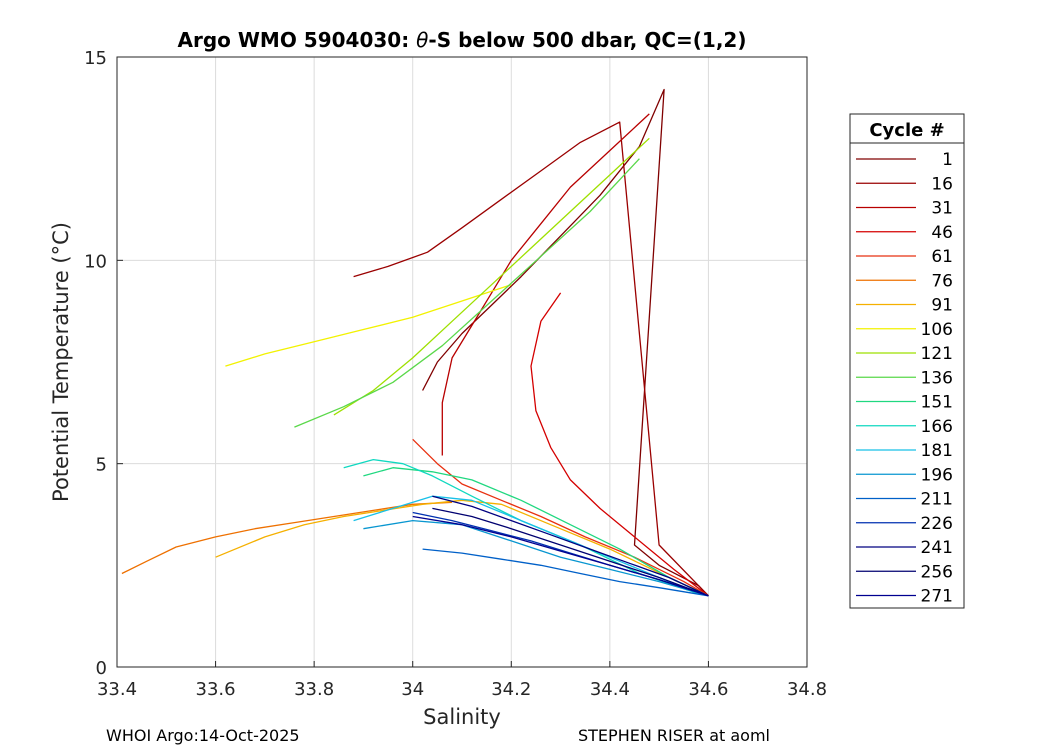  What do you see at coordinates (942, 184) in the screenshot?
I see `legend-label: 16` at bounding box center [942, 184].